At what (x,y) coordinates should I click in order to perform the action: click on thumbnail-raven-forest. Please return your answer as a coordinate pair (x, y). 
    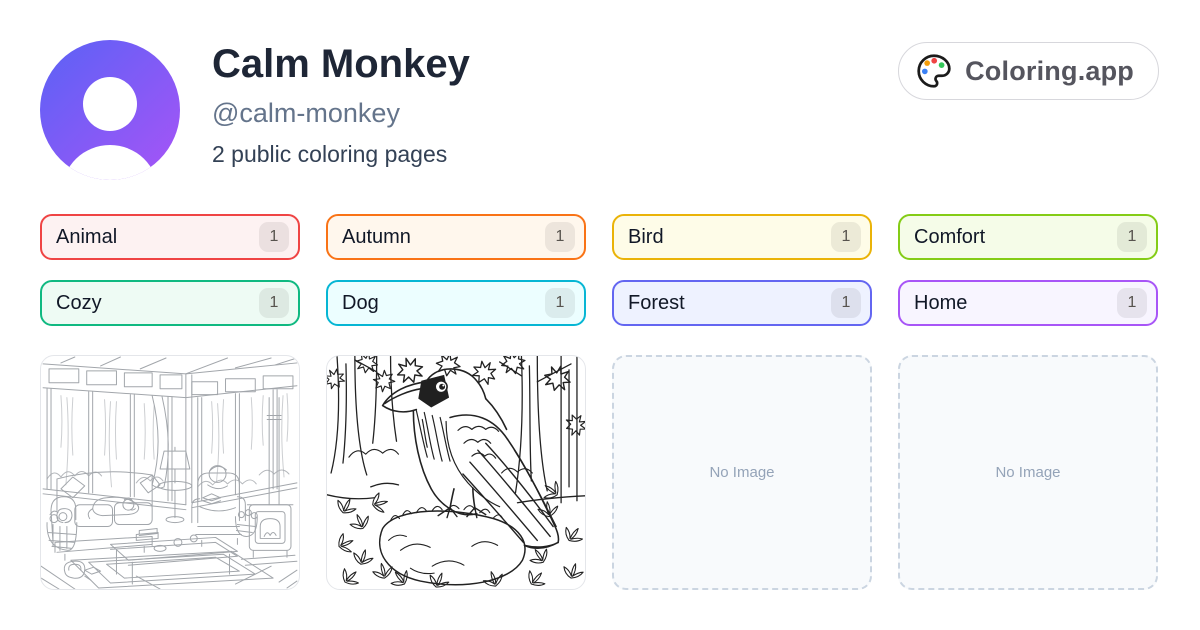
    Looking at the image, I should click on (456, 472).